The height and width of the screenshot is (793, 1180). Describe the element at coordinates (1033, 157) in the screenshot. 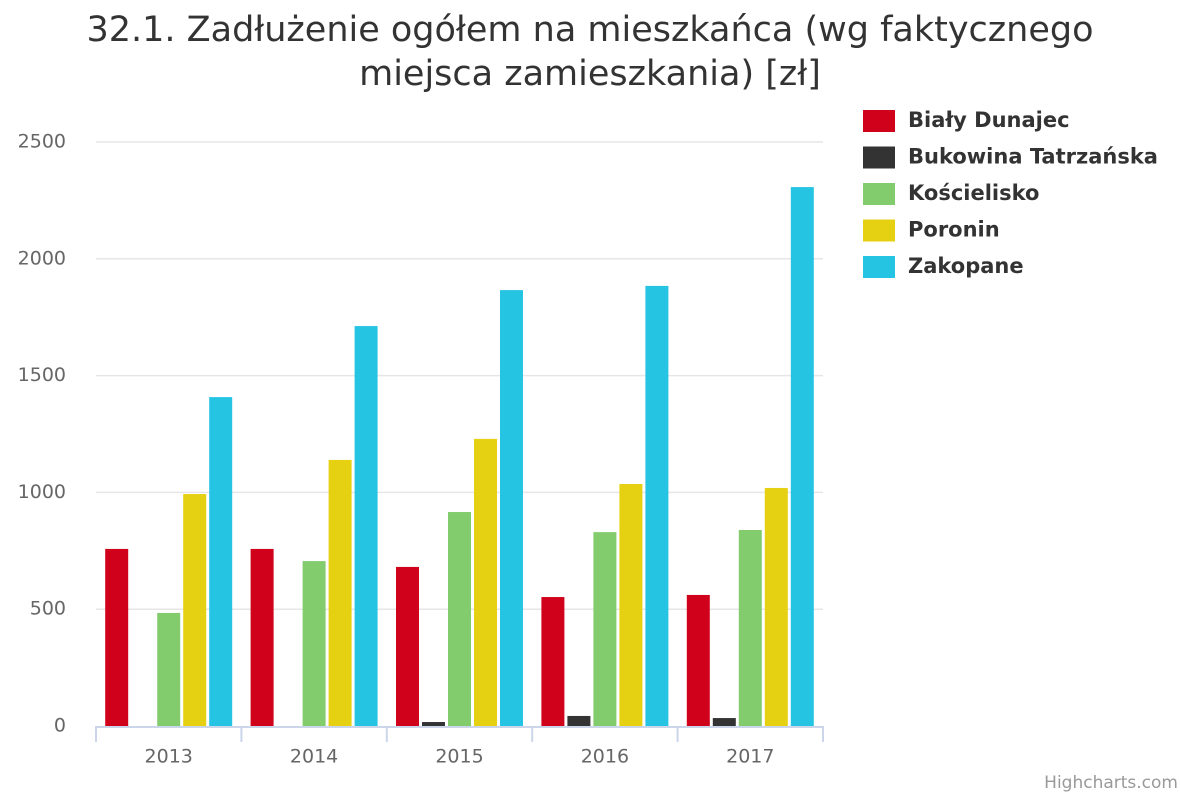

I see `legend-label: Bukowina Tatrzańska` at that location.